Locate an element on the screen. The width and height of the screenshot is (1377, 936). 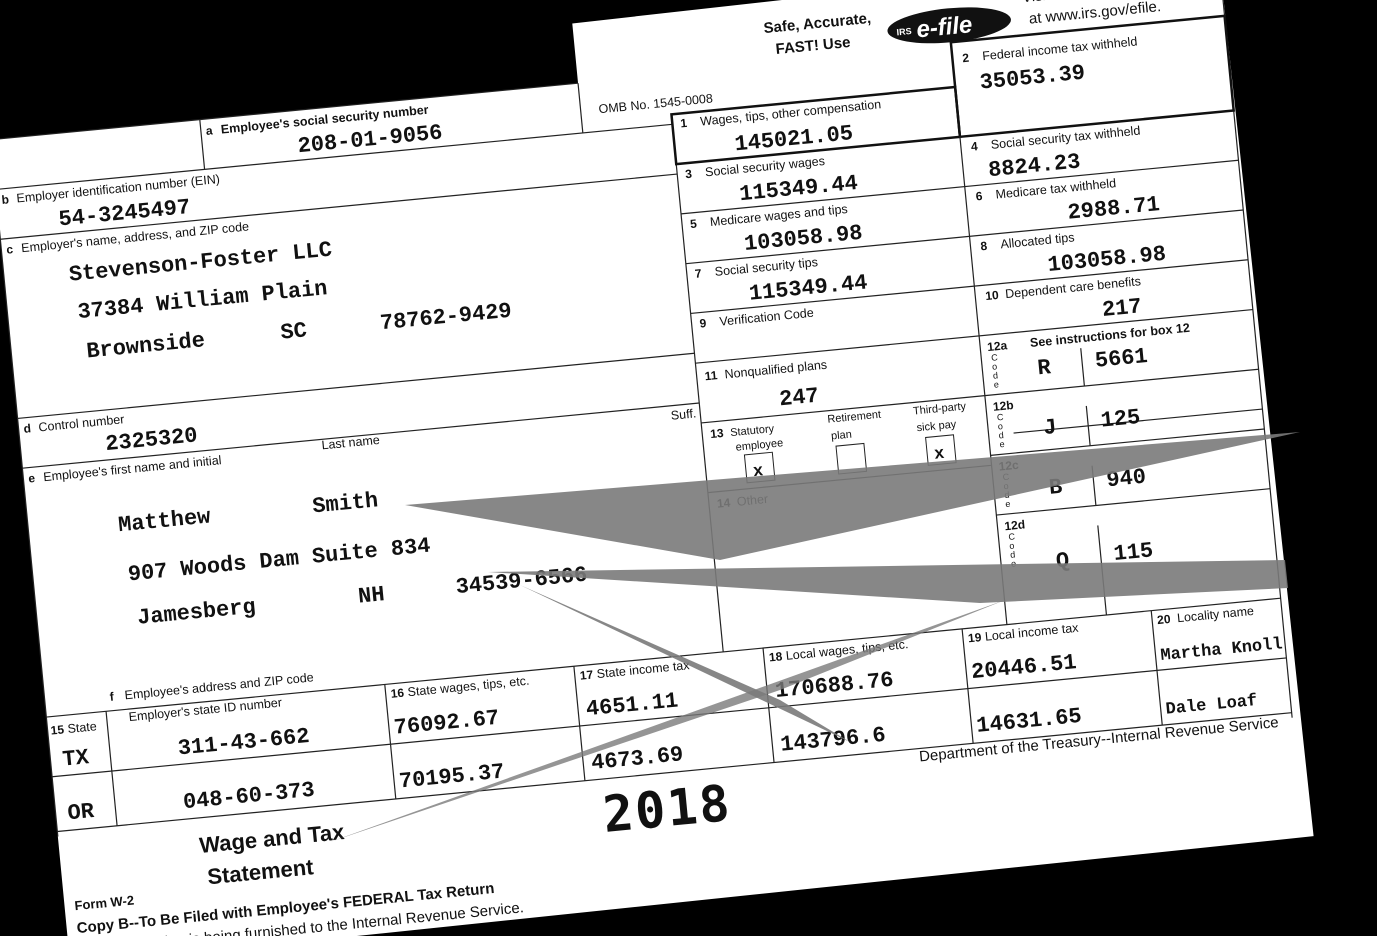
box-letter: f is located at coordinates (112, 696).